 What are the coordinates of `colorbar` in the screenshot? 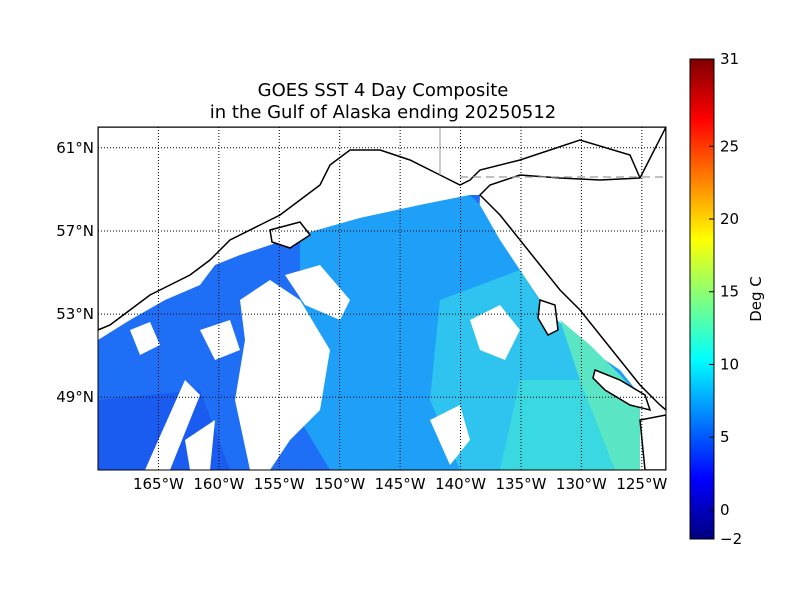 It's located at (702, 299).